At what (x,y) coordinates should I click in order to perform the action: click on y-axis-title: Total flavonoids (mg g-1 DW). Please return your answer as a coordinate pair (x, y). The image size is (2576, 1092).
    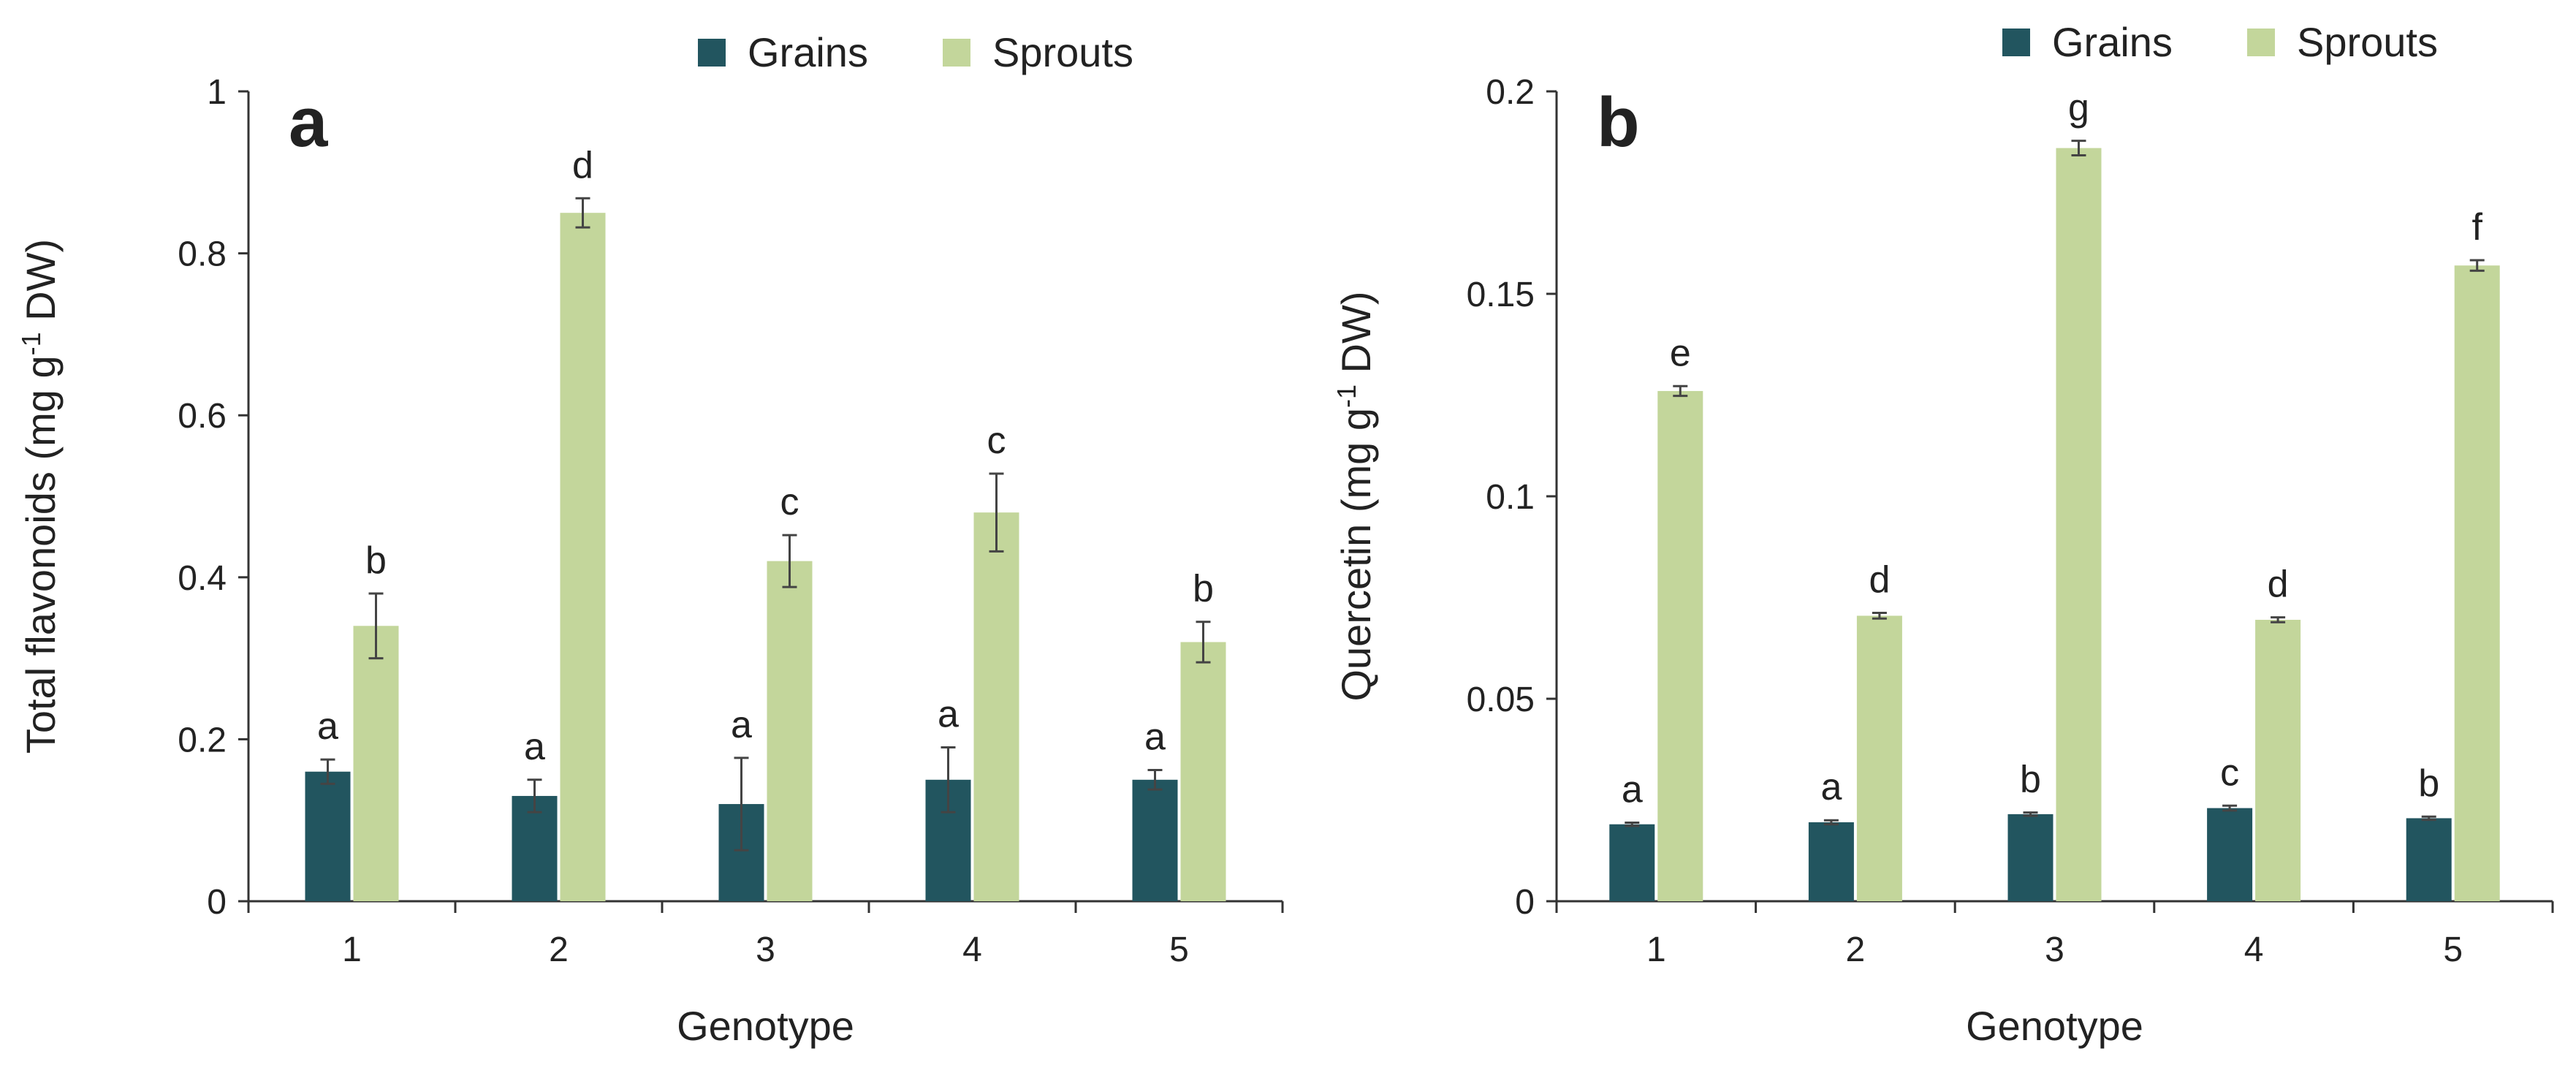
    Looking at the image, I should click on (40, 497).